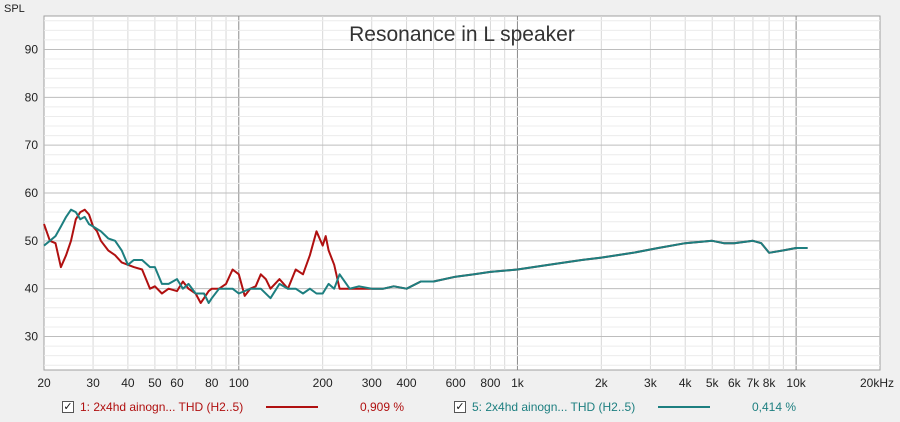  Describe the element at coordinates (796, 383) in the screenshot. I see `x-tick-label: 10k` at that location.